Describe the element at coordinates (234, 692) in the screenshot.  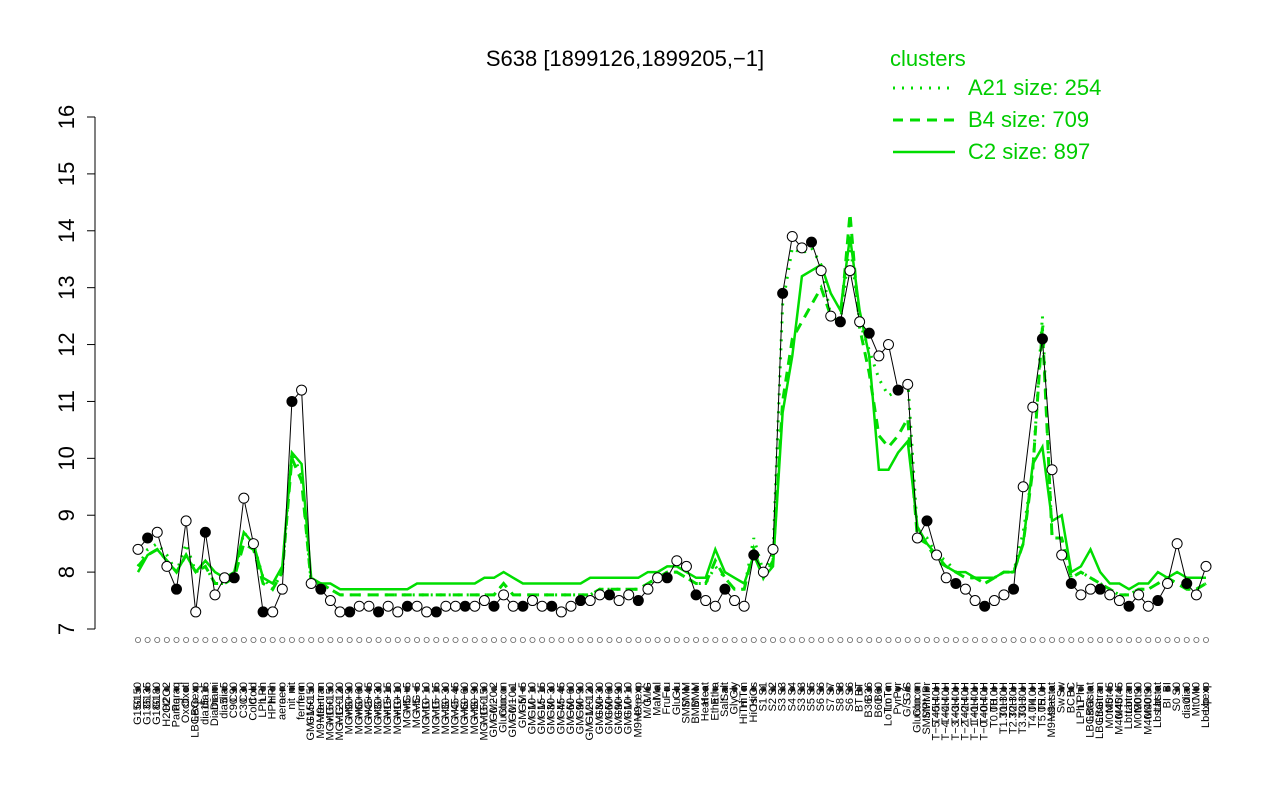
I see `x-tick-label: C90` at that location.